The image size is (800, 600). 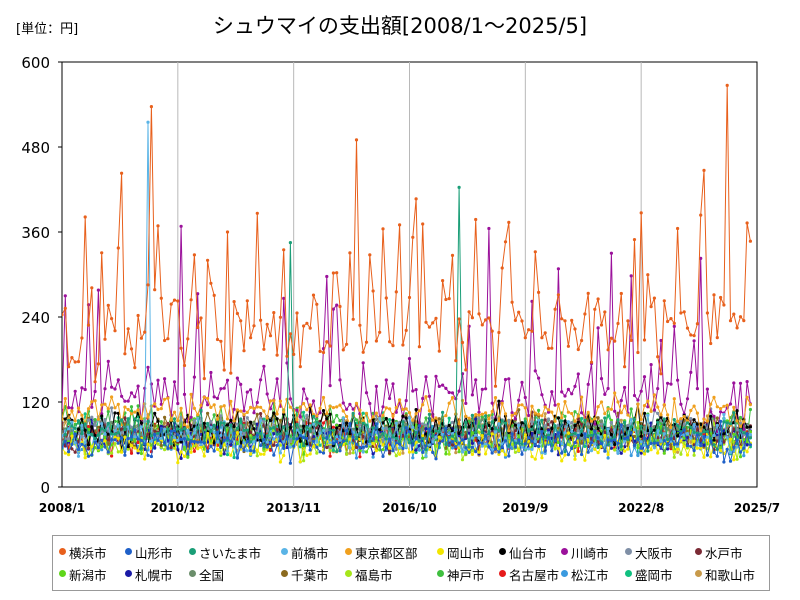 I want to click on series-山形市, so click(x=407, y=442).